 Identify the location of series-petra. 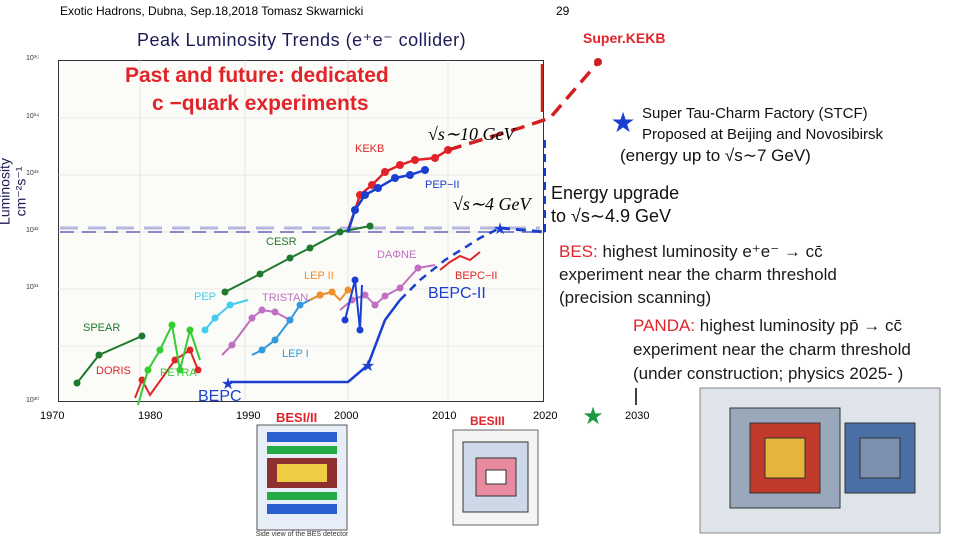
(169, 363).